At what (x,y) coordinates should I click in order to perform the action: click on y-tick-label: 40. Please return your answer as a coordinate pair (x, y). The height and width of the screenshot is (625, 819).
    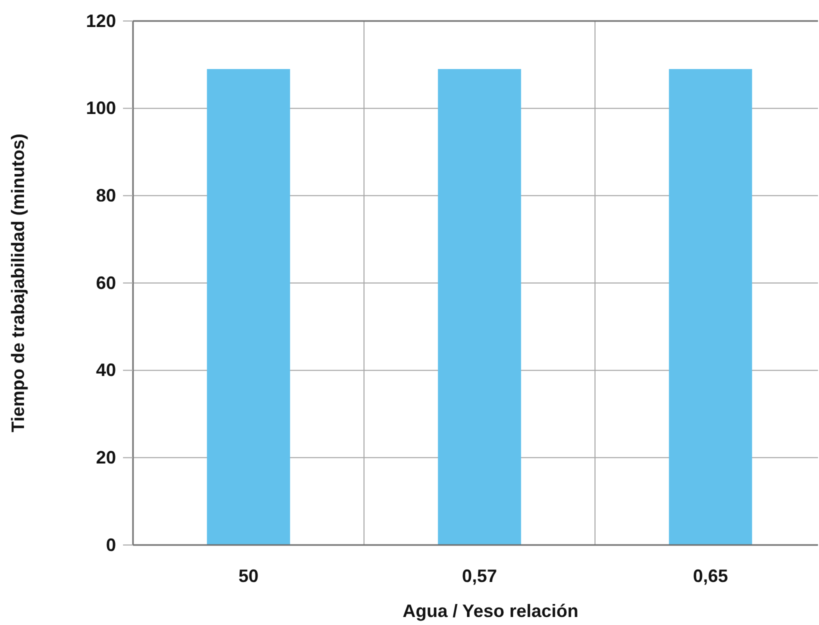
    Looking at the image, I should click on (106, 370).